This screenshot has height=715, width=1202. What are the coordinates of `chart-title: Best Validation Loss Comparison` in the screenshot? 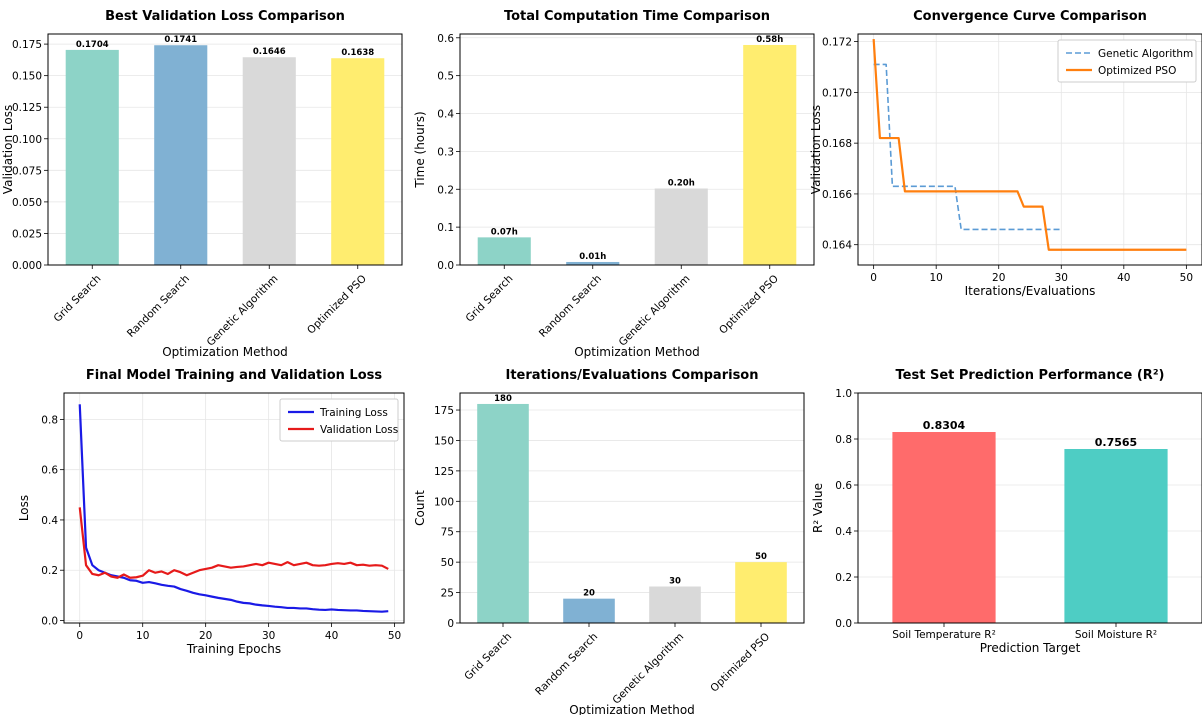 It's located at (225, 16).